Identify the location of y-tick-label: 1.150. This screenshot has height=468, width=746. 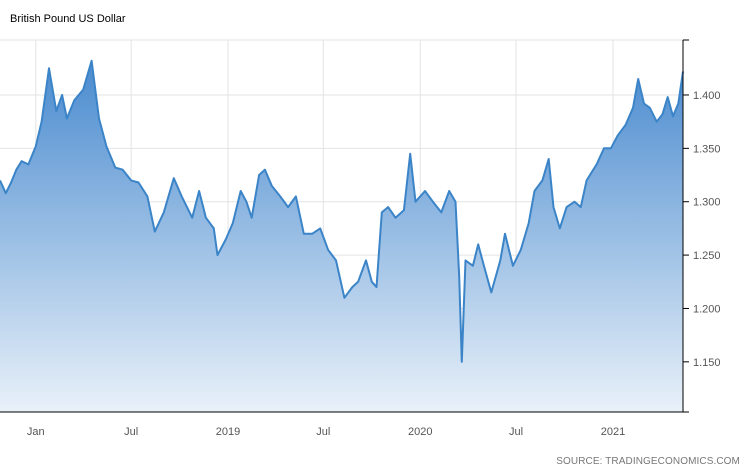
(707, 363).